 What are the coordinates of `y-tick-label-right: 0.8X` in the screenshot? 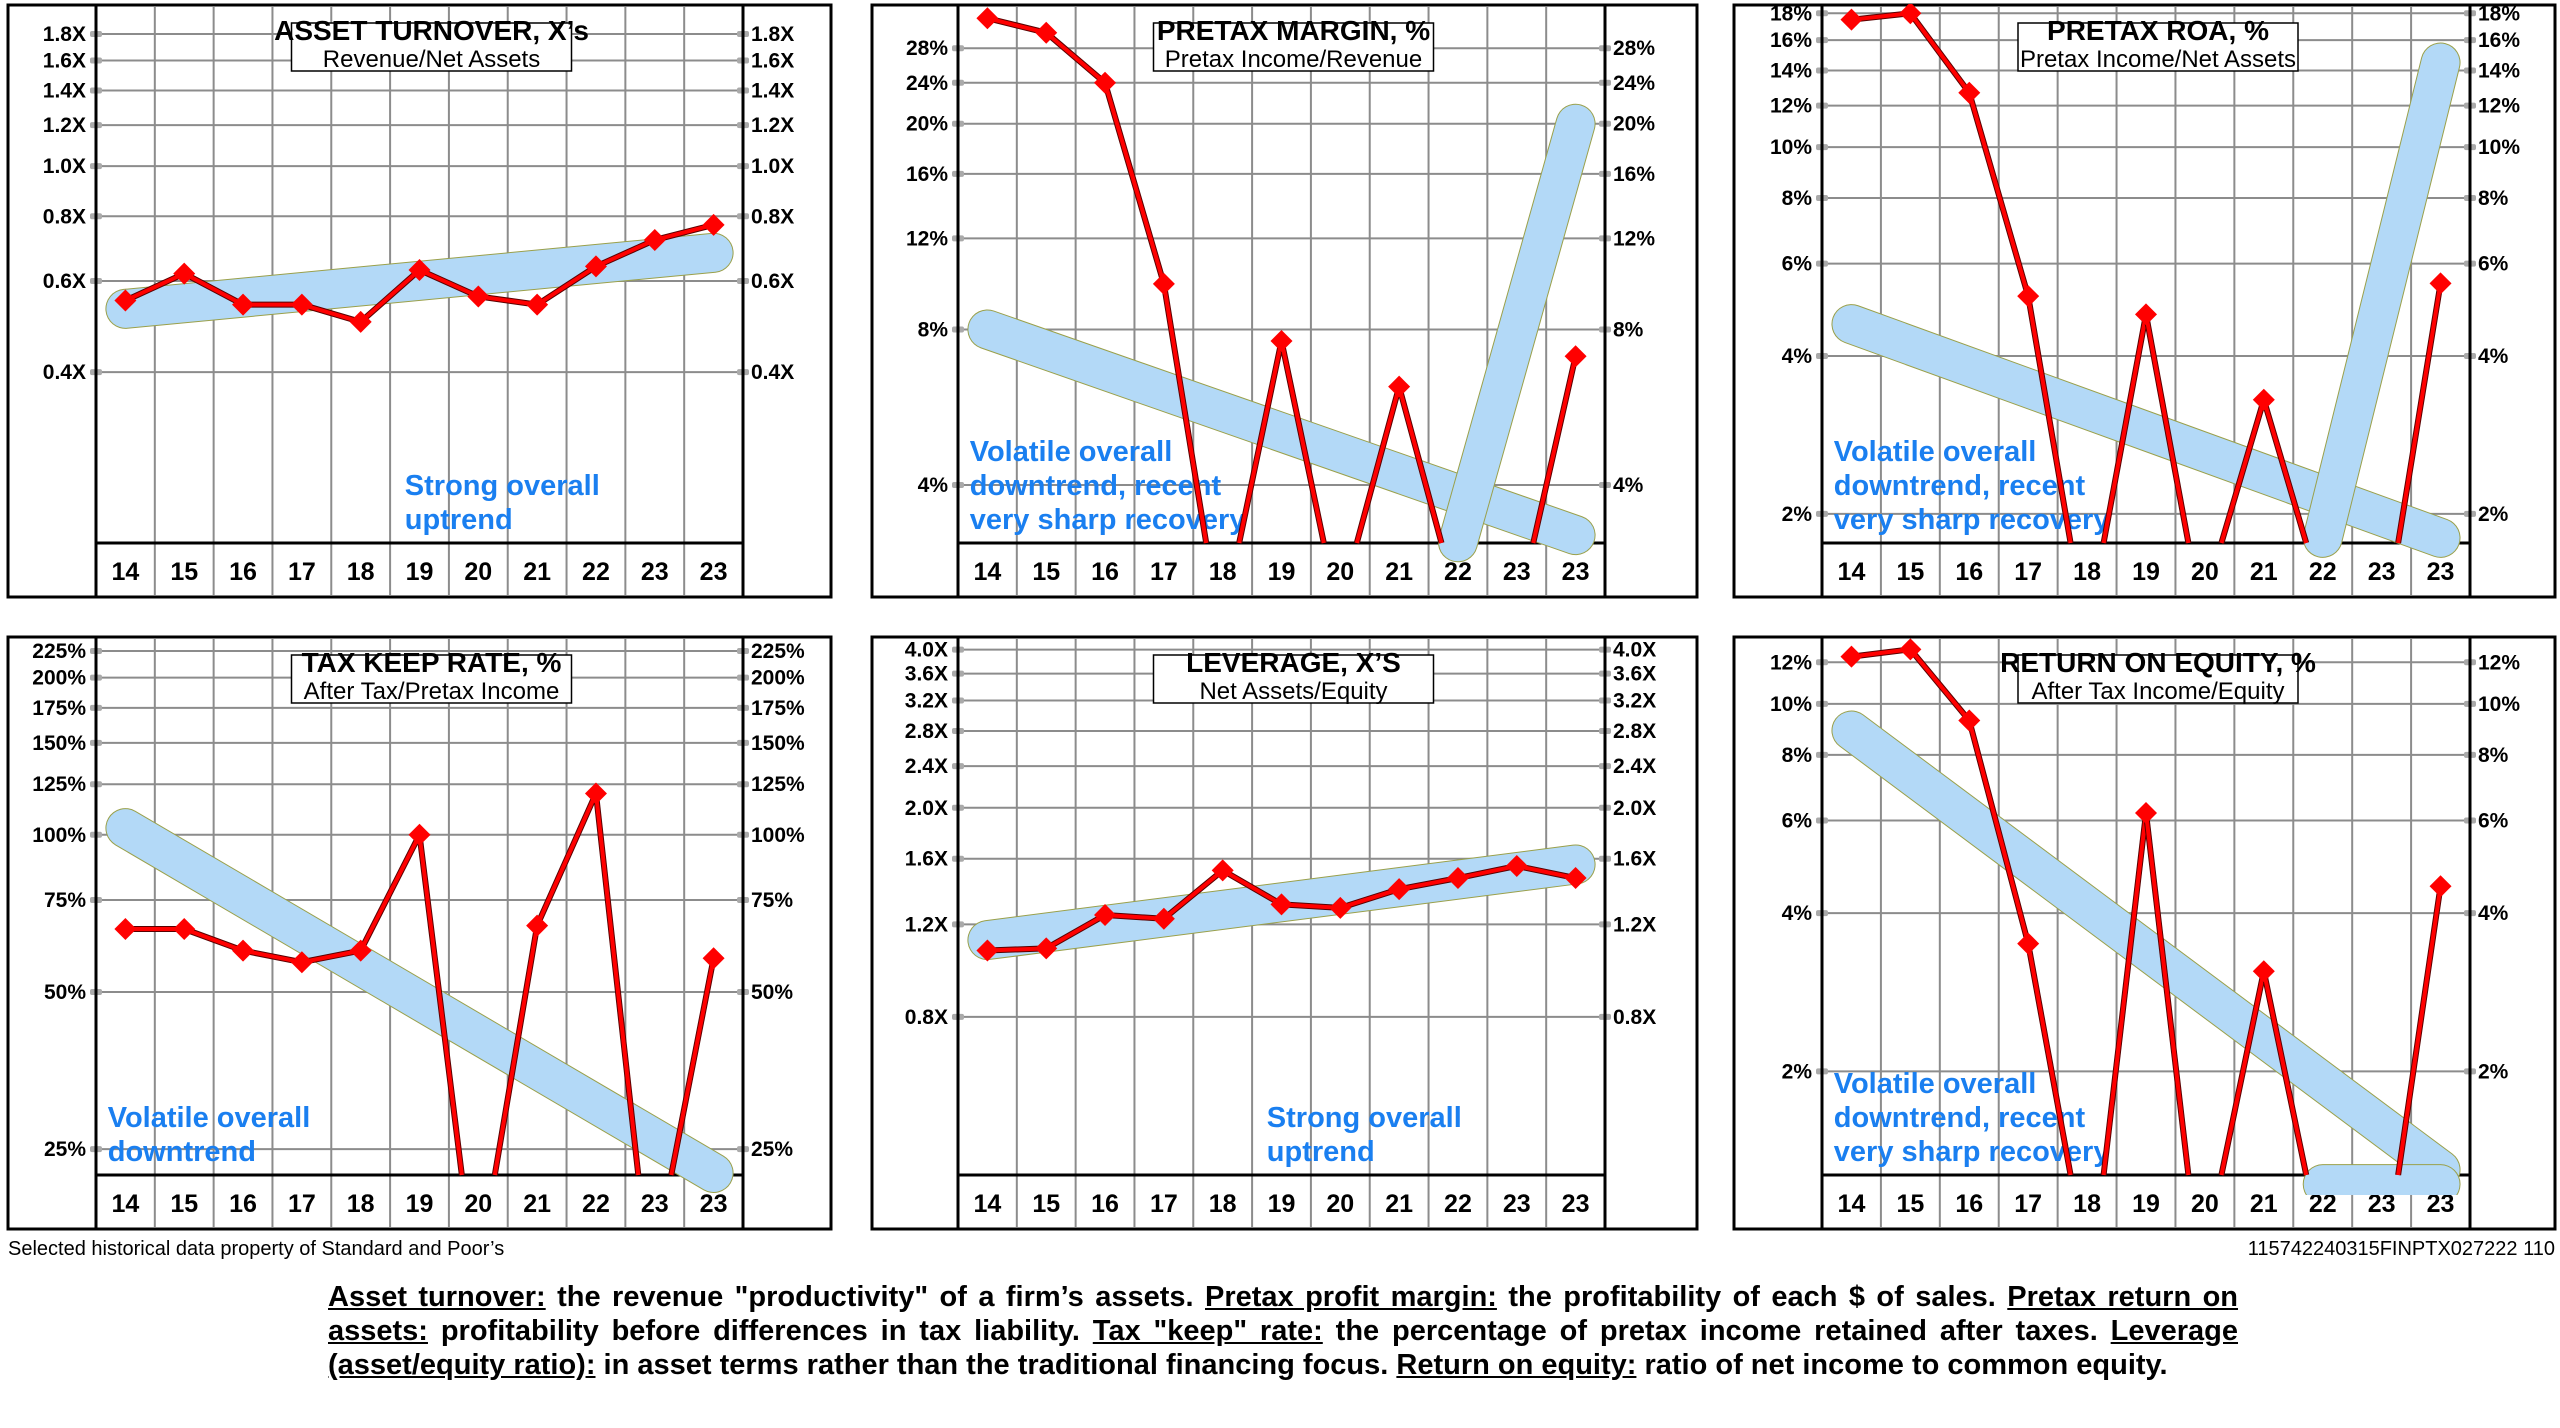 It's located at (772, 216).